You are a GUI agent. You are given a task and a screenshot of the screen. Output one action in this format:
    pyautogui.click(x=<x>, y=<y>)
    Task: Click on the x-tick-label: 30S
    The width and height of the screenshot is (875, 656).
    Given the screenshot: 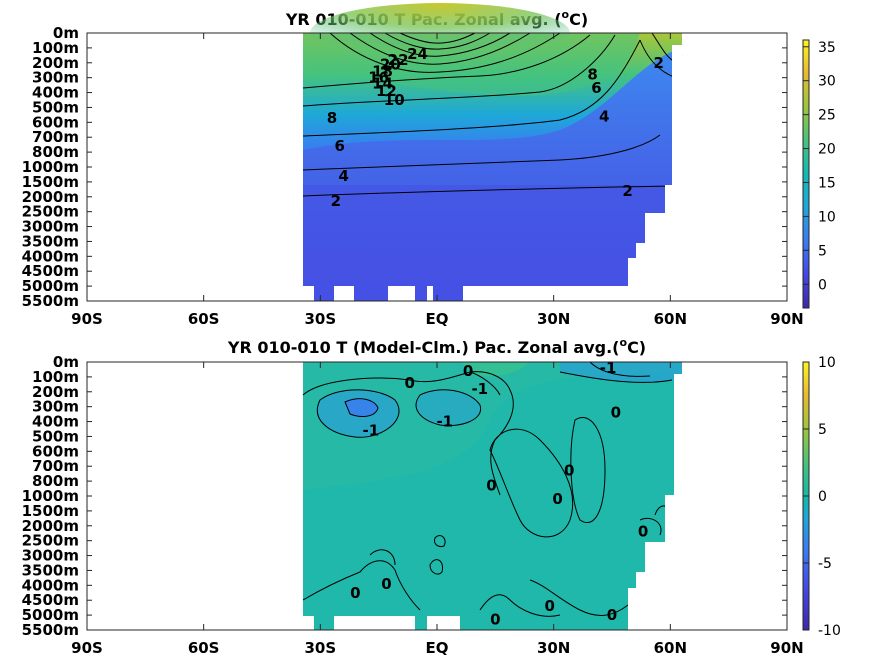 What is the action you would take?
    pyautogui.click(x=320, y=319)
    